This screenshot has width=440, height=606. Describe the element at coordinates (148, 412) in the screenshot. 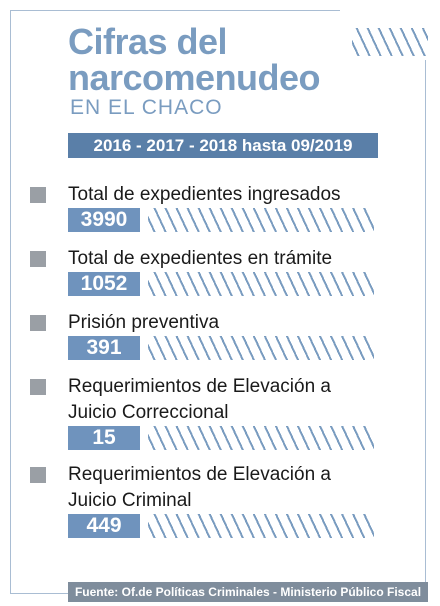

I see `item-label: Juicio Correccional` at that location.